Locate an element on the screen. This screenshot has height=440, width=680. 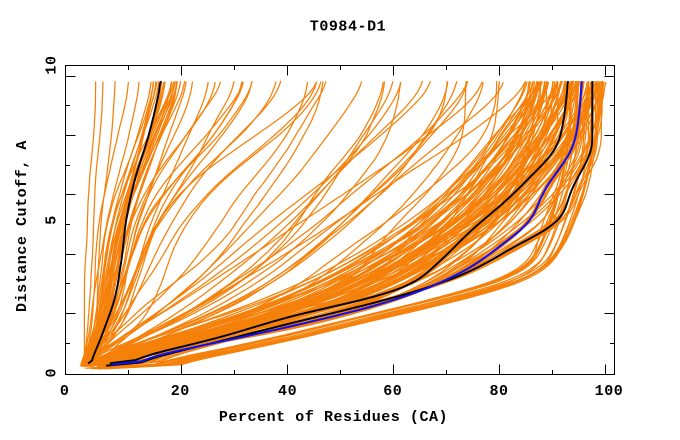
svg-text: 80 is located at coordinates (498, 391).